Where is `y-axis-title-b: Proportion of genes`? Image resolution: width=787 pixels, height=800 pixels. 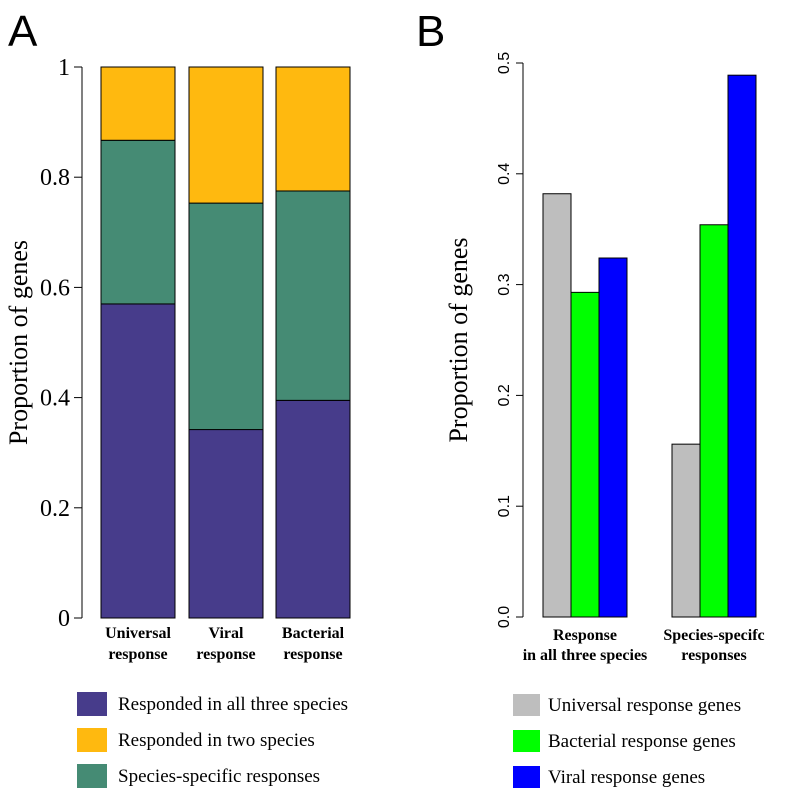 y-axis-title-b: Proportion of genes is located at coordinates (458, 339).